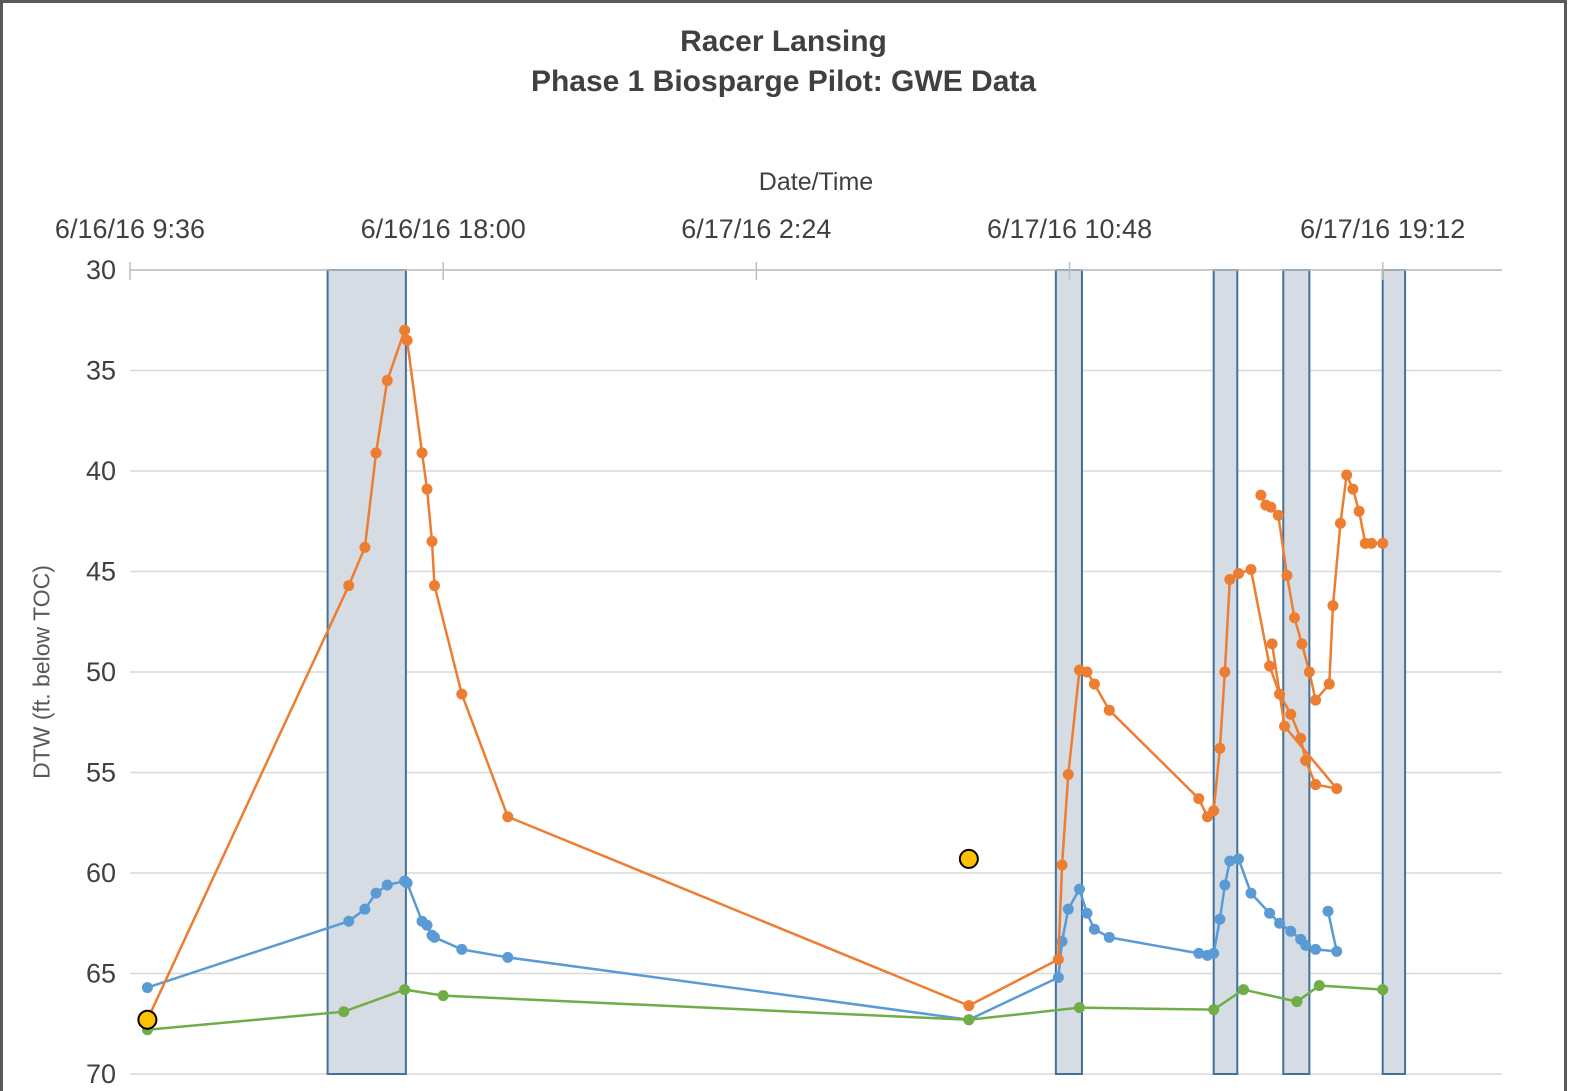 The image size is (1573, 1091). Describe the element at coordinates (1382, 229) in the screenshot. I see `x-tick-label: 6/17/16 19:12` at that location.